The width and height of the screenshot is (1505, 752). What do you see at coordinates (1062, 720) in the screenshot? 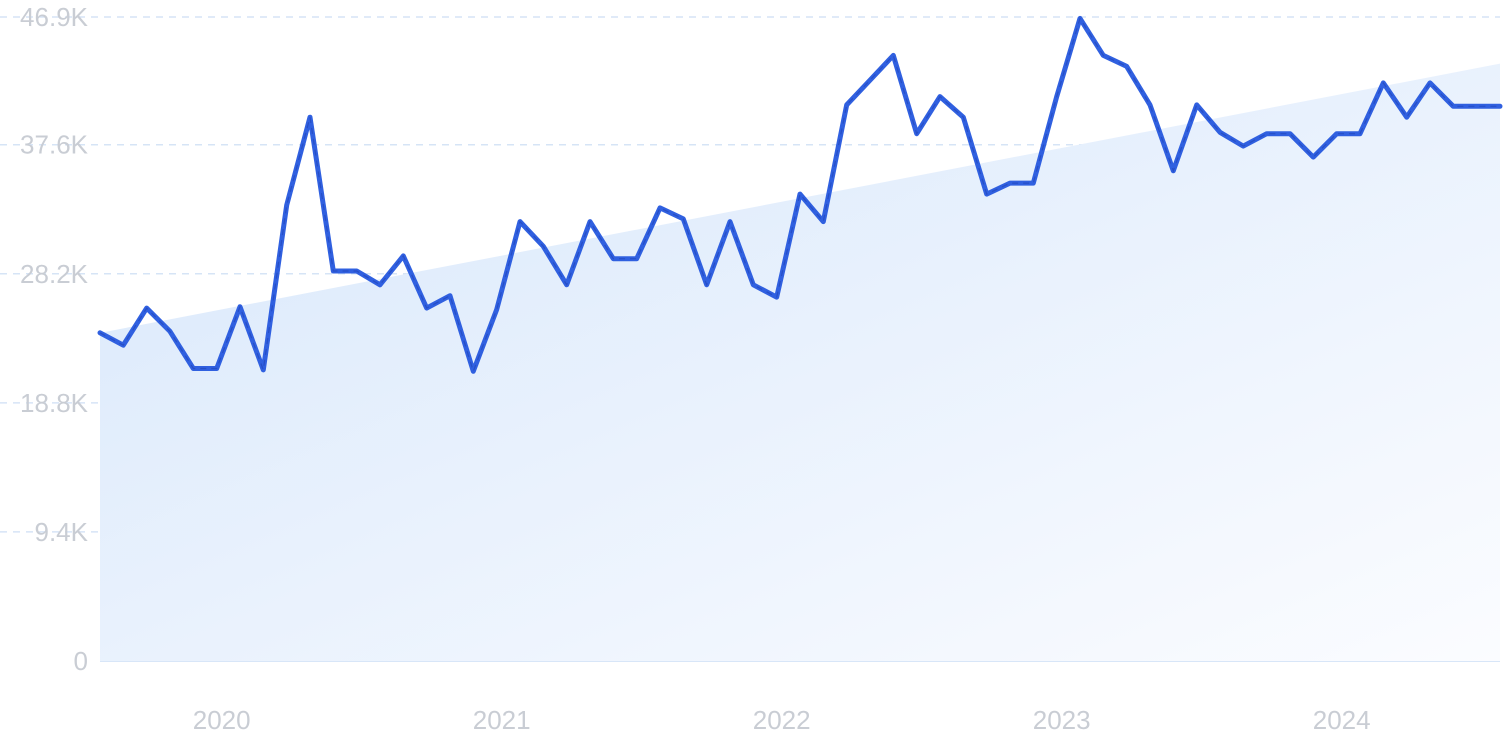
I see `x-tick-label: 2023` at bounding box center [1062, 720].